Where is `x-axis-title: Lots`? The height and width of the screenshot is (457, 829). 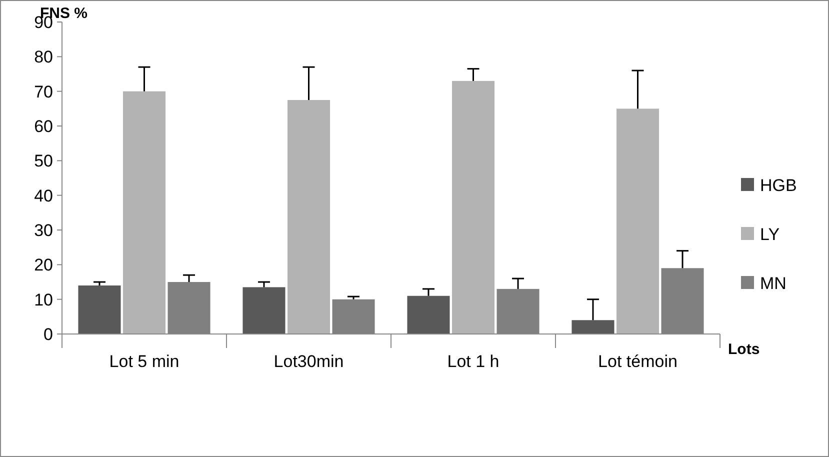 x-axis-title: Lots is located at coordinates (744, 349).